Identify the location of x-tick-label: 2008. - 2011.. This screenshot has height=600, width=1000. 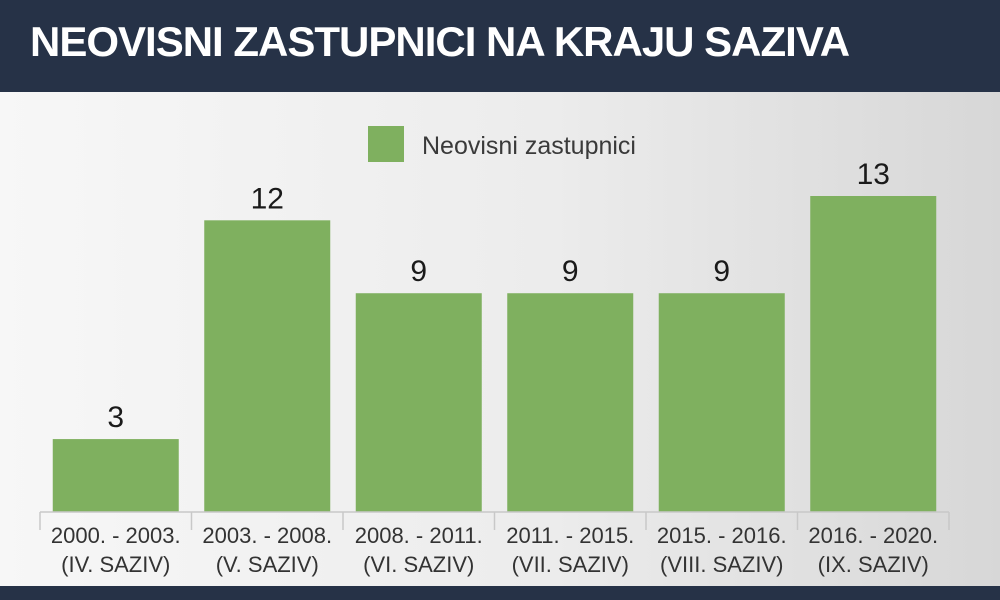
(419, 535).